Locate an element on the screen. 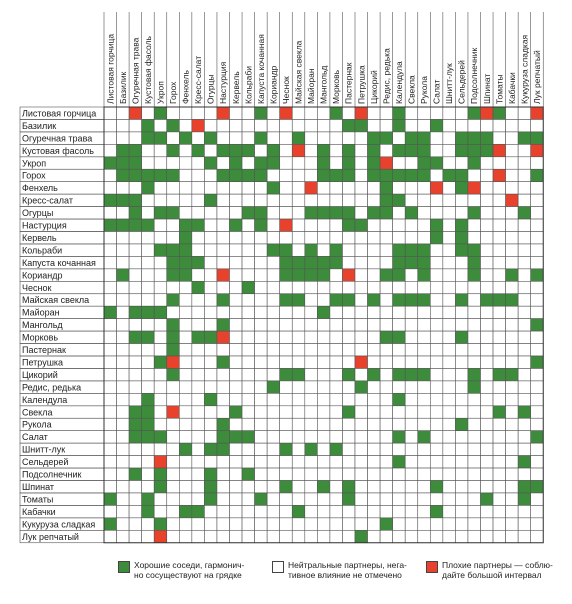 Image resolution: width=572 pixels, height=604 pixels. row-label: Морковь is located at coordinates (40, 338).